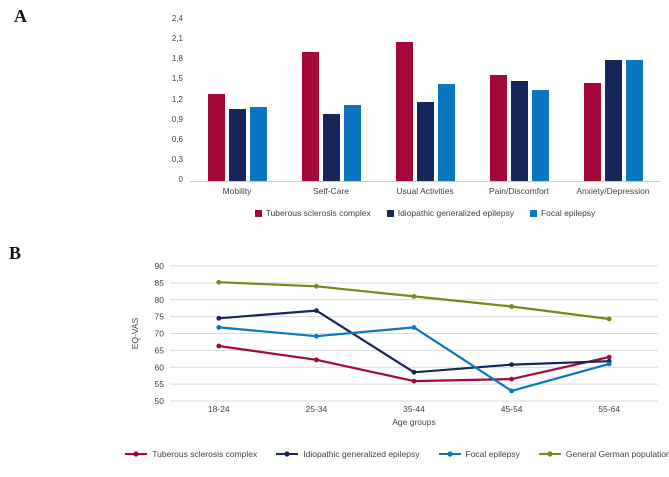 The width and height of the screenshot is (669, 477). I want to click on x-axis-tick-label: 45-54, so click(512, 409).